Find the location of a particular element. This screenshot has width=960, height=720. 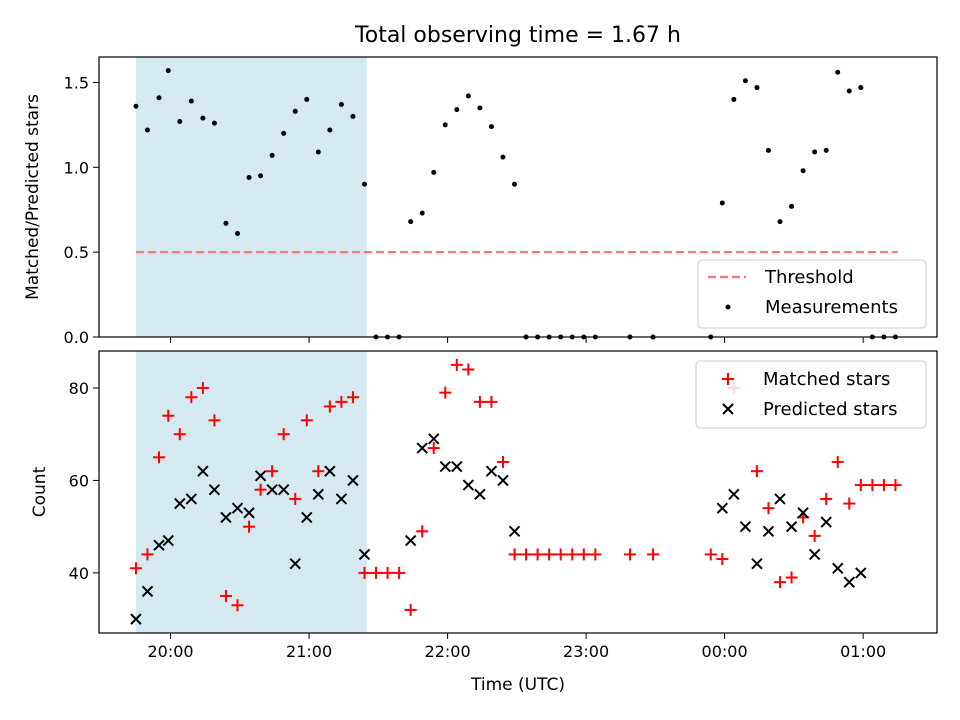

observing-window-shade is located at coordinates (251, 197).